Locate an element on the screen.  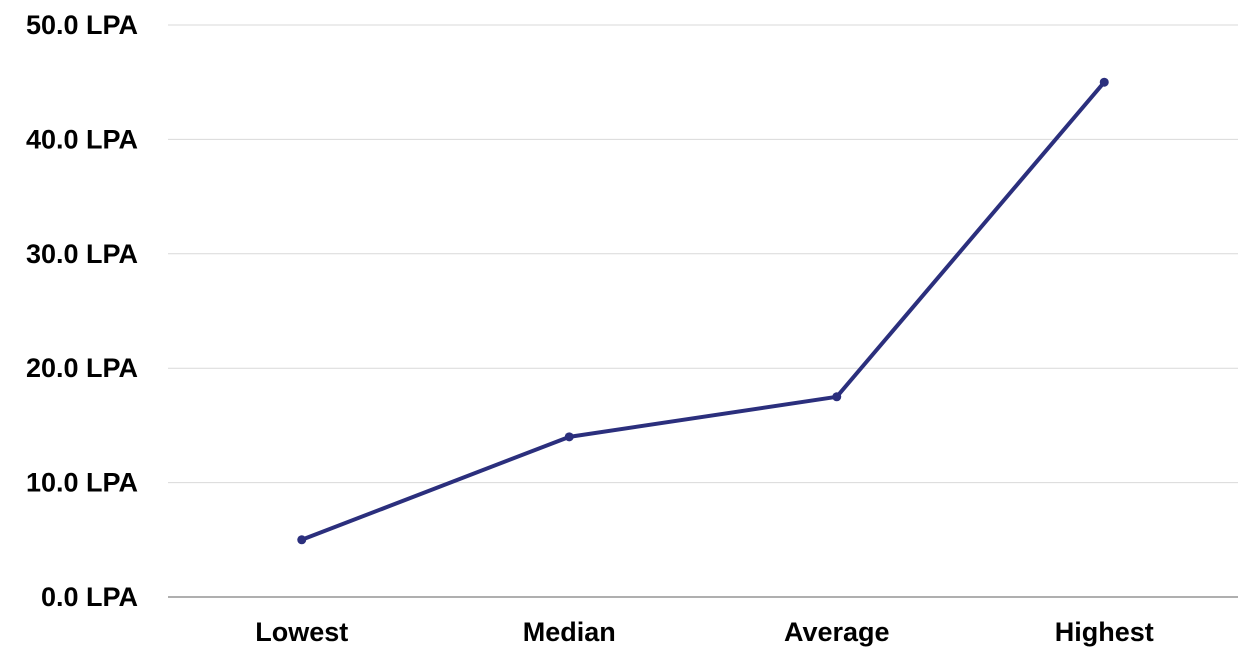
x-tick-label: Highest is located at coordinates (1104, 632).